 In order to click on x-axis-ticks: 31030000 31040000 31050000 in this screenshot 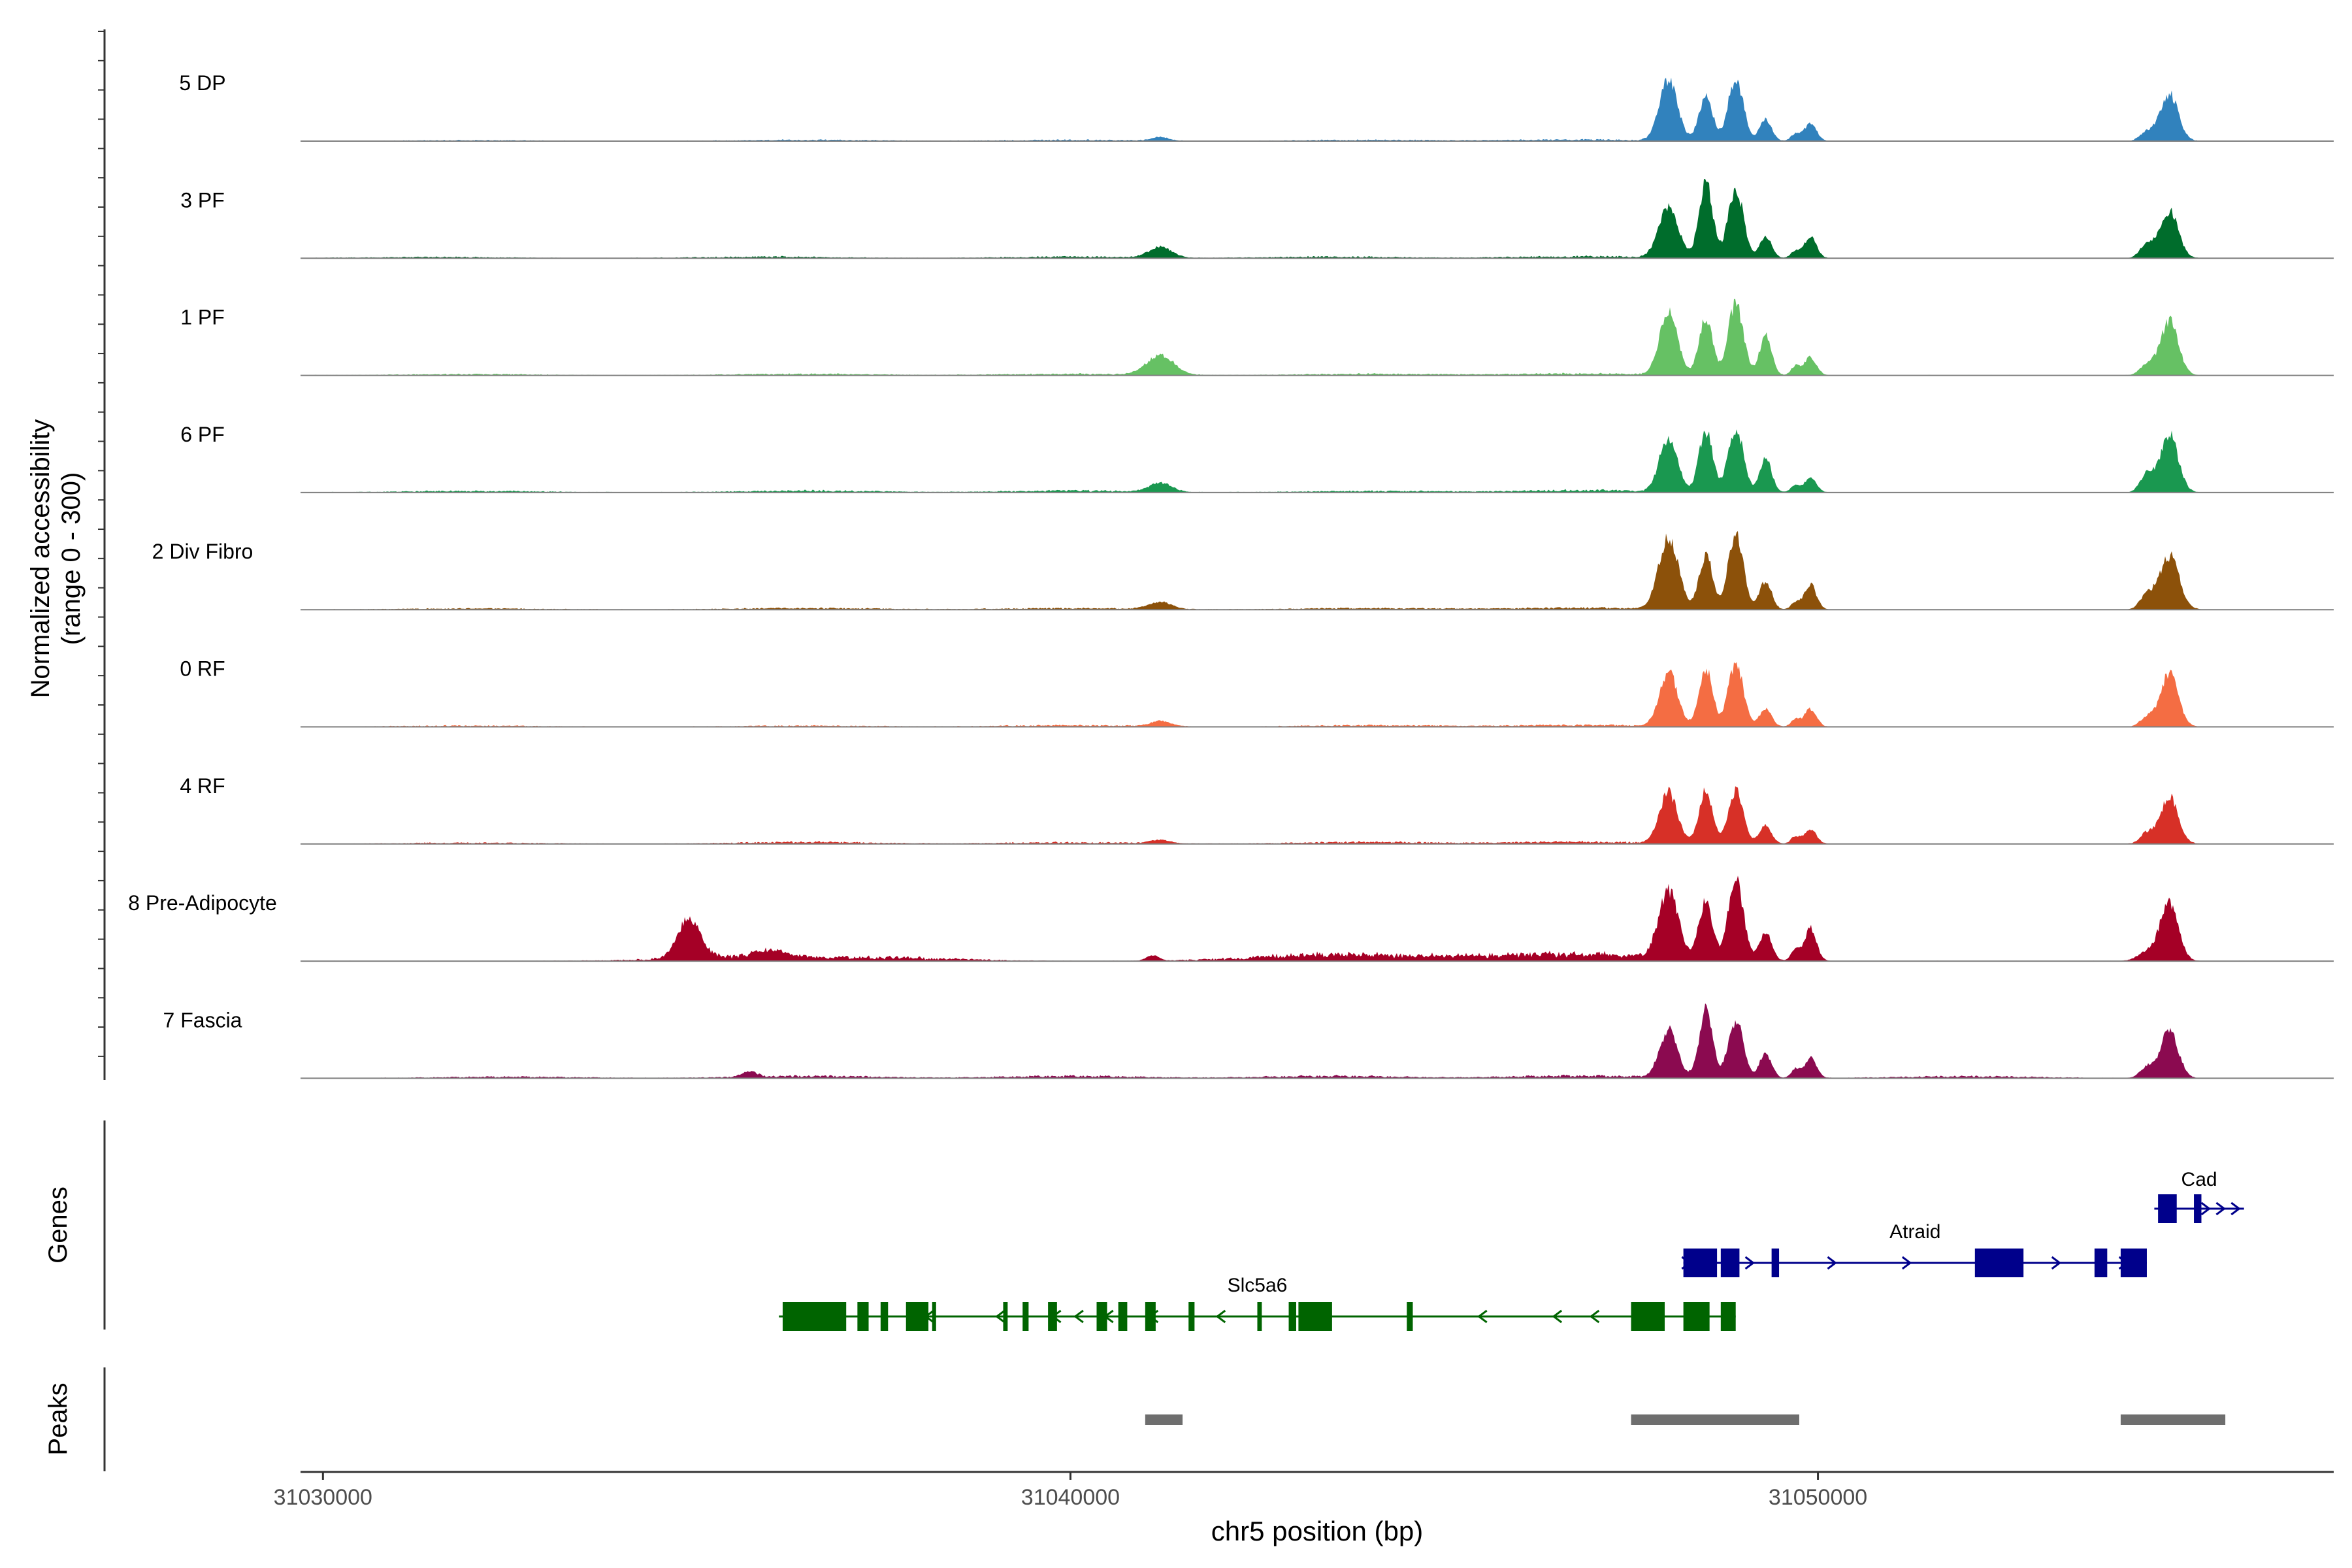, I will do `click(1070, 1491)`.